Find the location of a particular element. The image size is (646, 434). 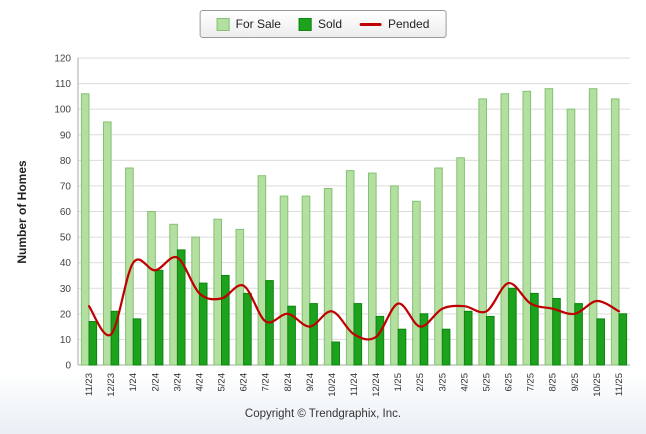

copyright-text: Copyright © Trendgraphix, Inc. is located at coordinates (323, 414).